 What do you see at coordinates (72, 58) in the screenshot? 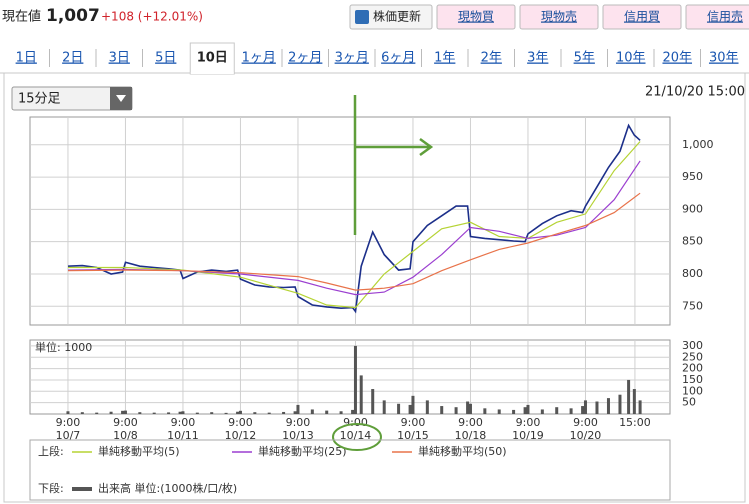
I see `tab-label: 2日` at bounding box center [72, 58].